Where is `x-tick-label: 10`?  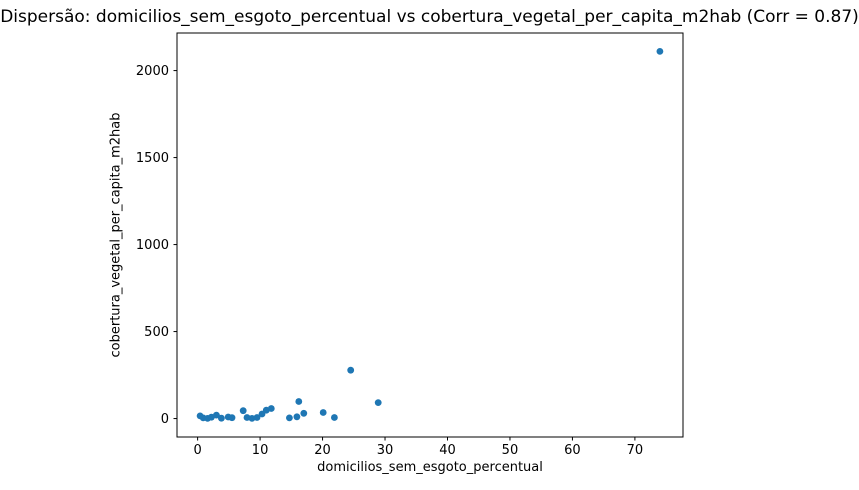 x-tick-label: 10 is located at coordinates (260, 450).